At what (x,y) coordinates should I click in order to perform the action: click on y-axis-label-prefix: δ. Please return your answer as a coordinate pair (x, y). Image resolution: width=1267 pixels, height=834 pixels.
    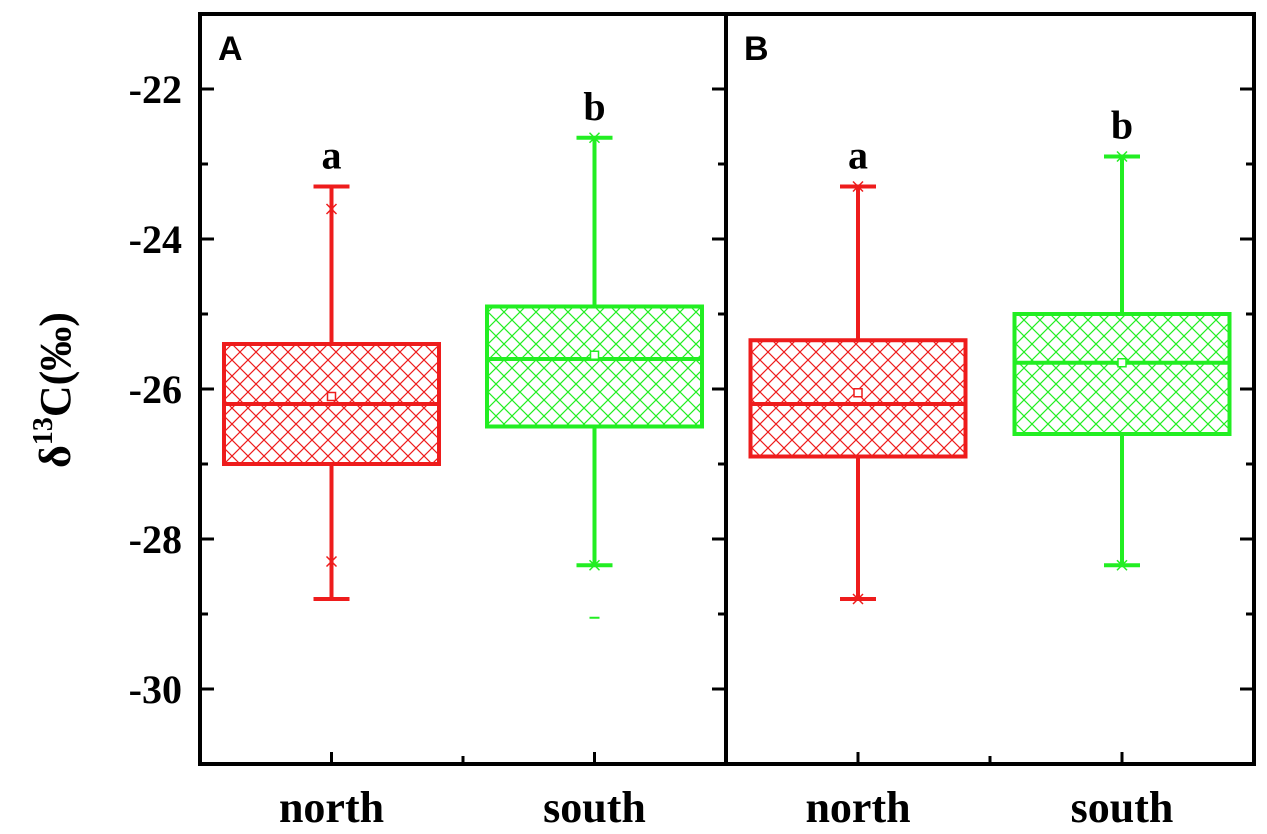
    Looking at the image, I should click on (55, 456).